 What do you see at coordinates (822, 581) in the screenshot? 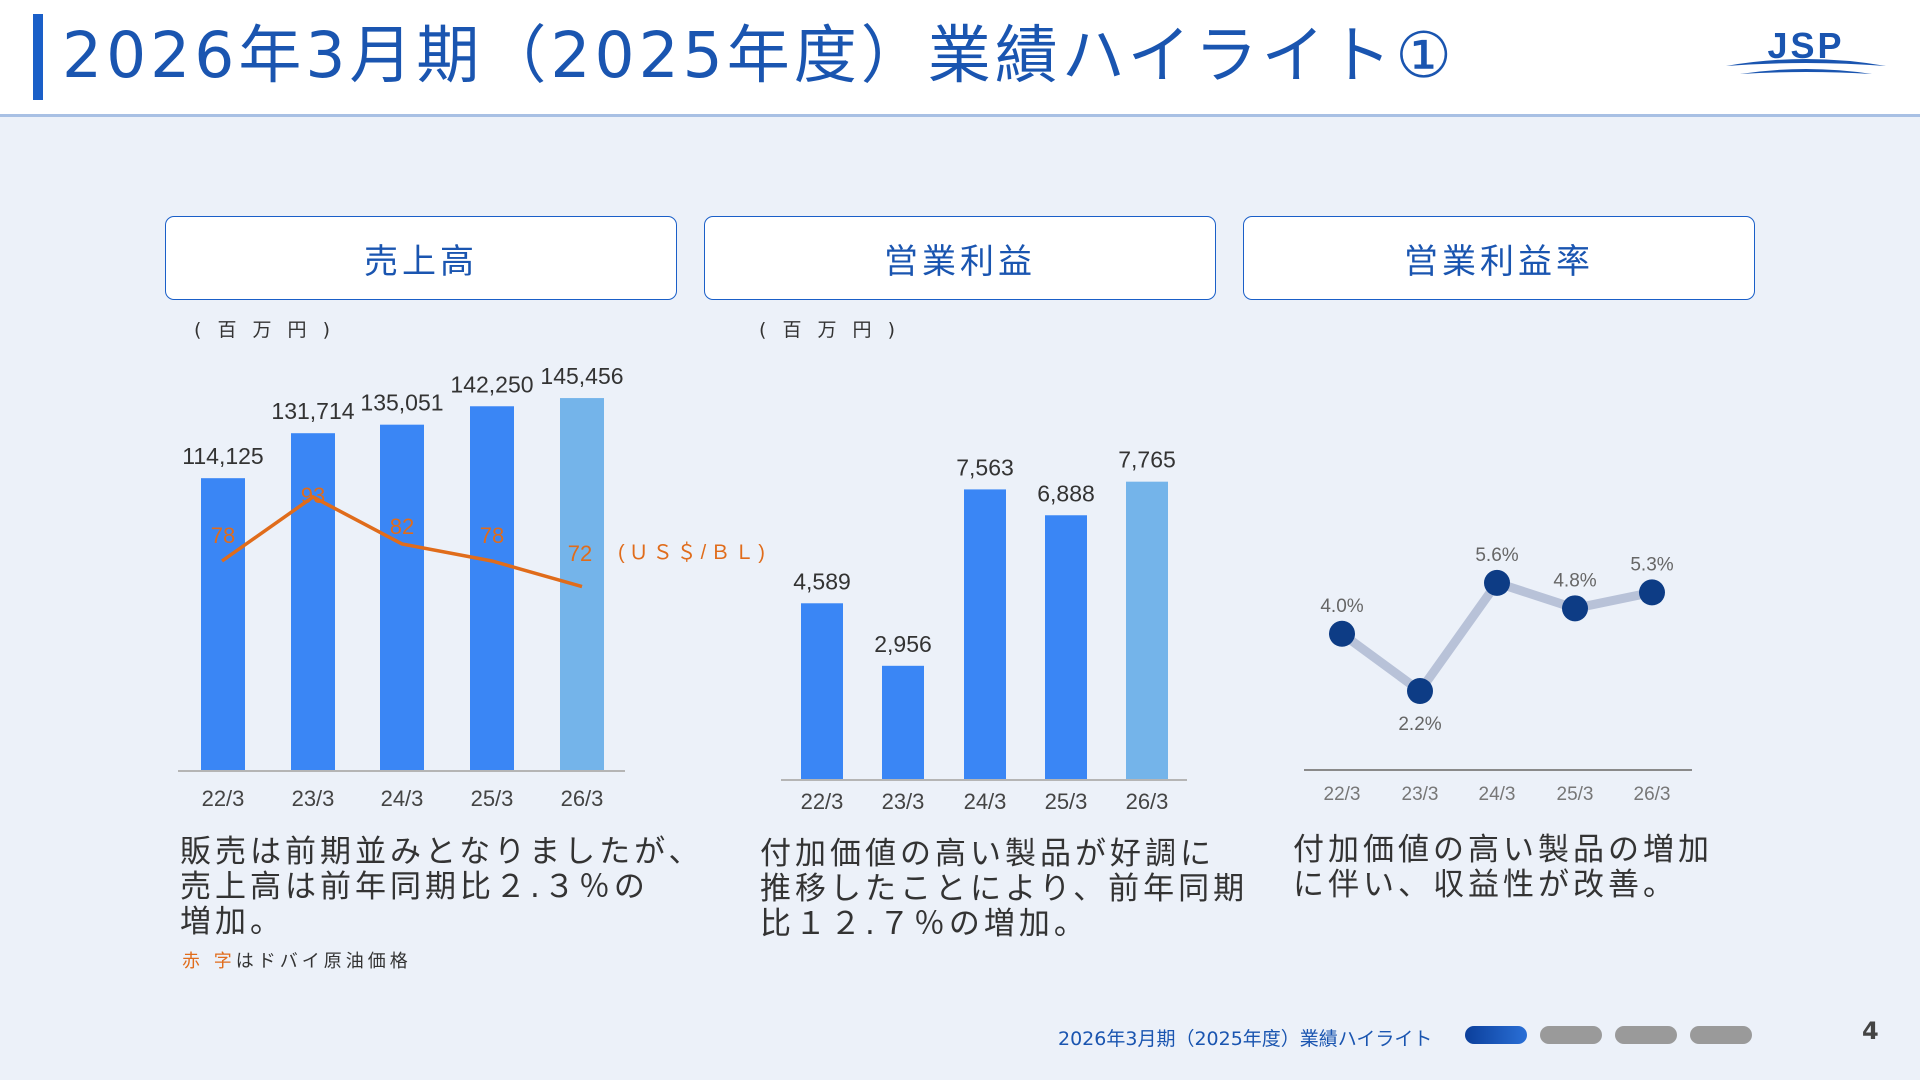
I see `profit-value-label: 4,589` at bounding box center [822, 581].